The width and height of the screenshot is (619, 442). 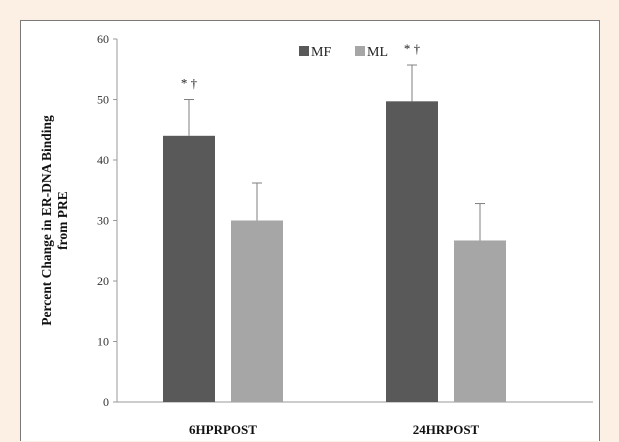 What do you see at coordinates (446, 429) in the screenshot?
I see `category-label-24hrpost: 24HRPOST` at bounding box center [446, 429].